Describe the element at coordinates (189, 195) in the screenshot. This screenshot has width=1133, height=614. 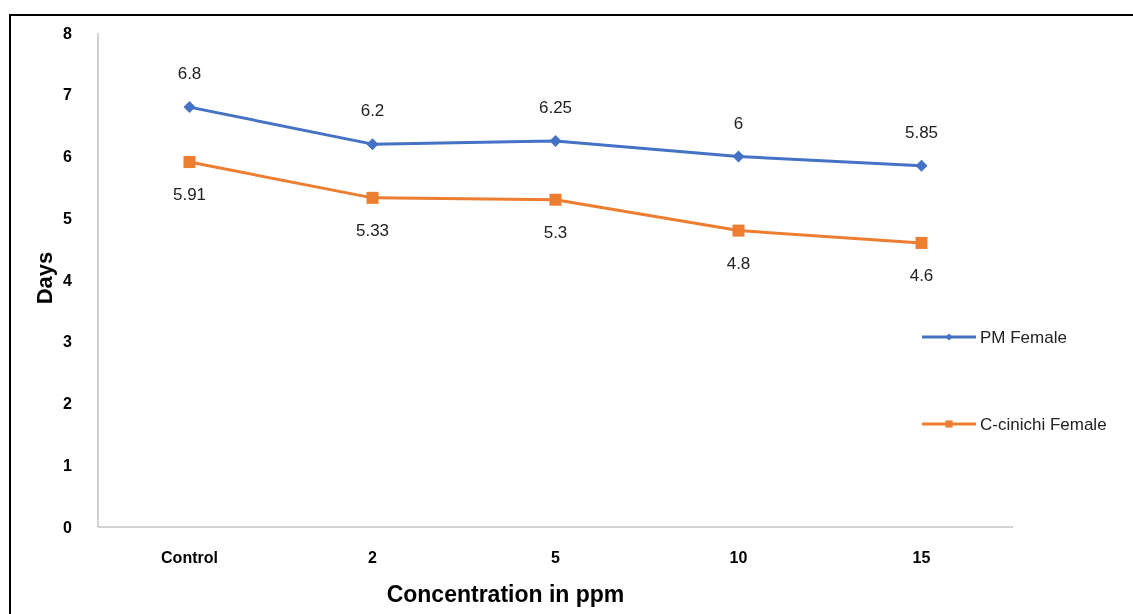
I see `data-label: 5.91` at that location.